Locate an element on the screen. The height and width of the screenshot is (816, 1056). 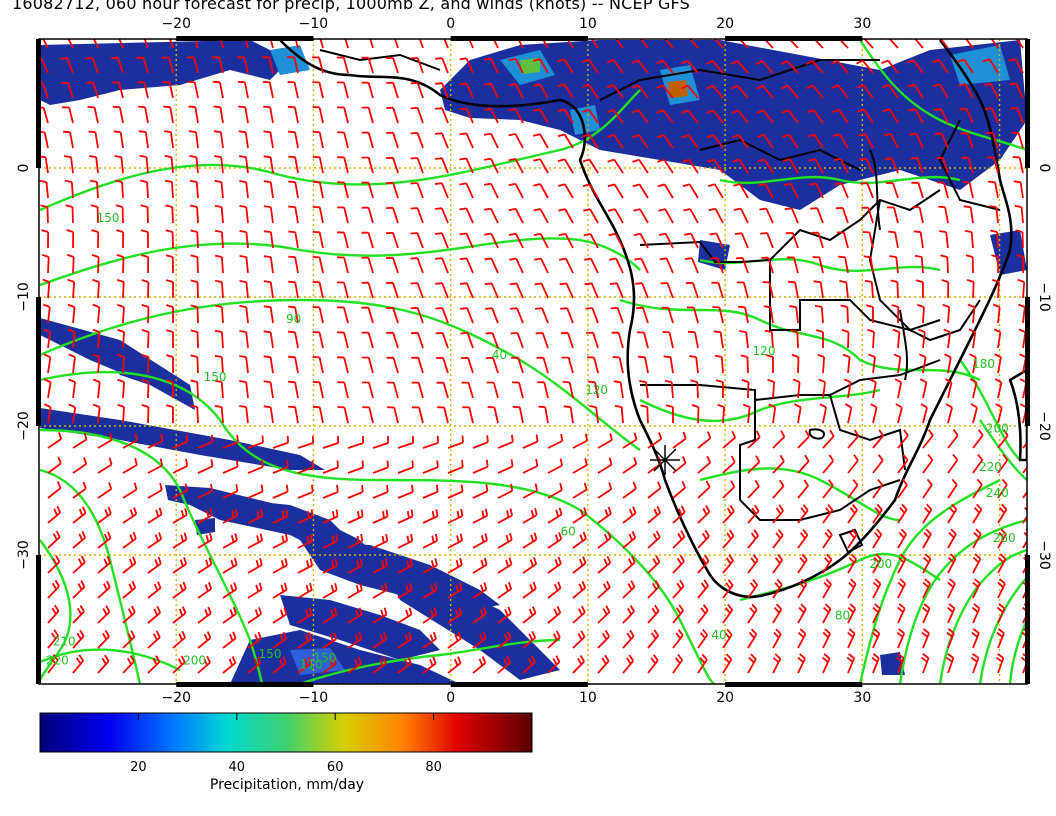
precip-area is located at coordinates (295, 522).